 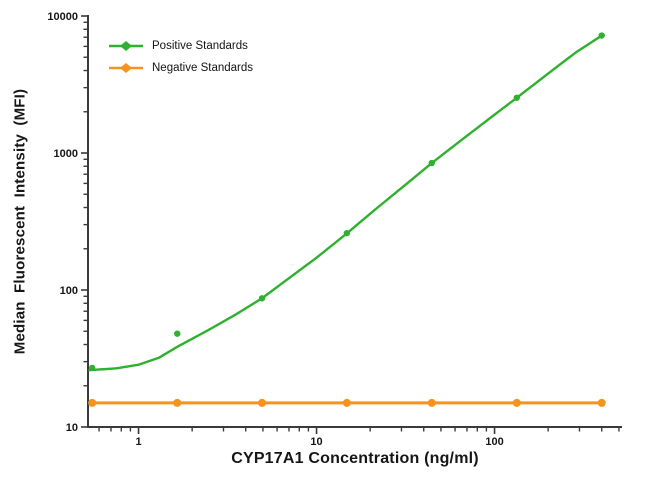 I want to click on legend: Positive Standards Negative Standards, so click(x=180, y=57).